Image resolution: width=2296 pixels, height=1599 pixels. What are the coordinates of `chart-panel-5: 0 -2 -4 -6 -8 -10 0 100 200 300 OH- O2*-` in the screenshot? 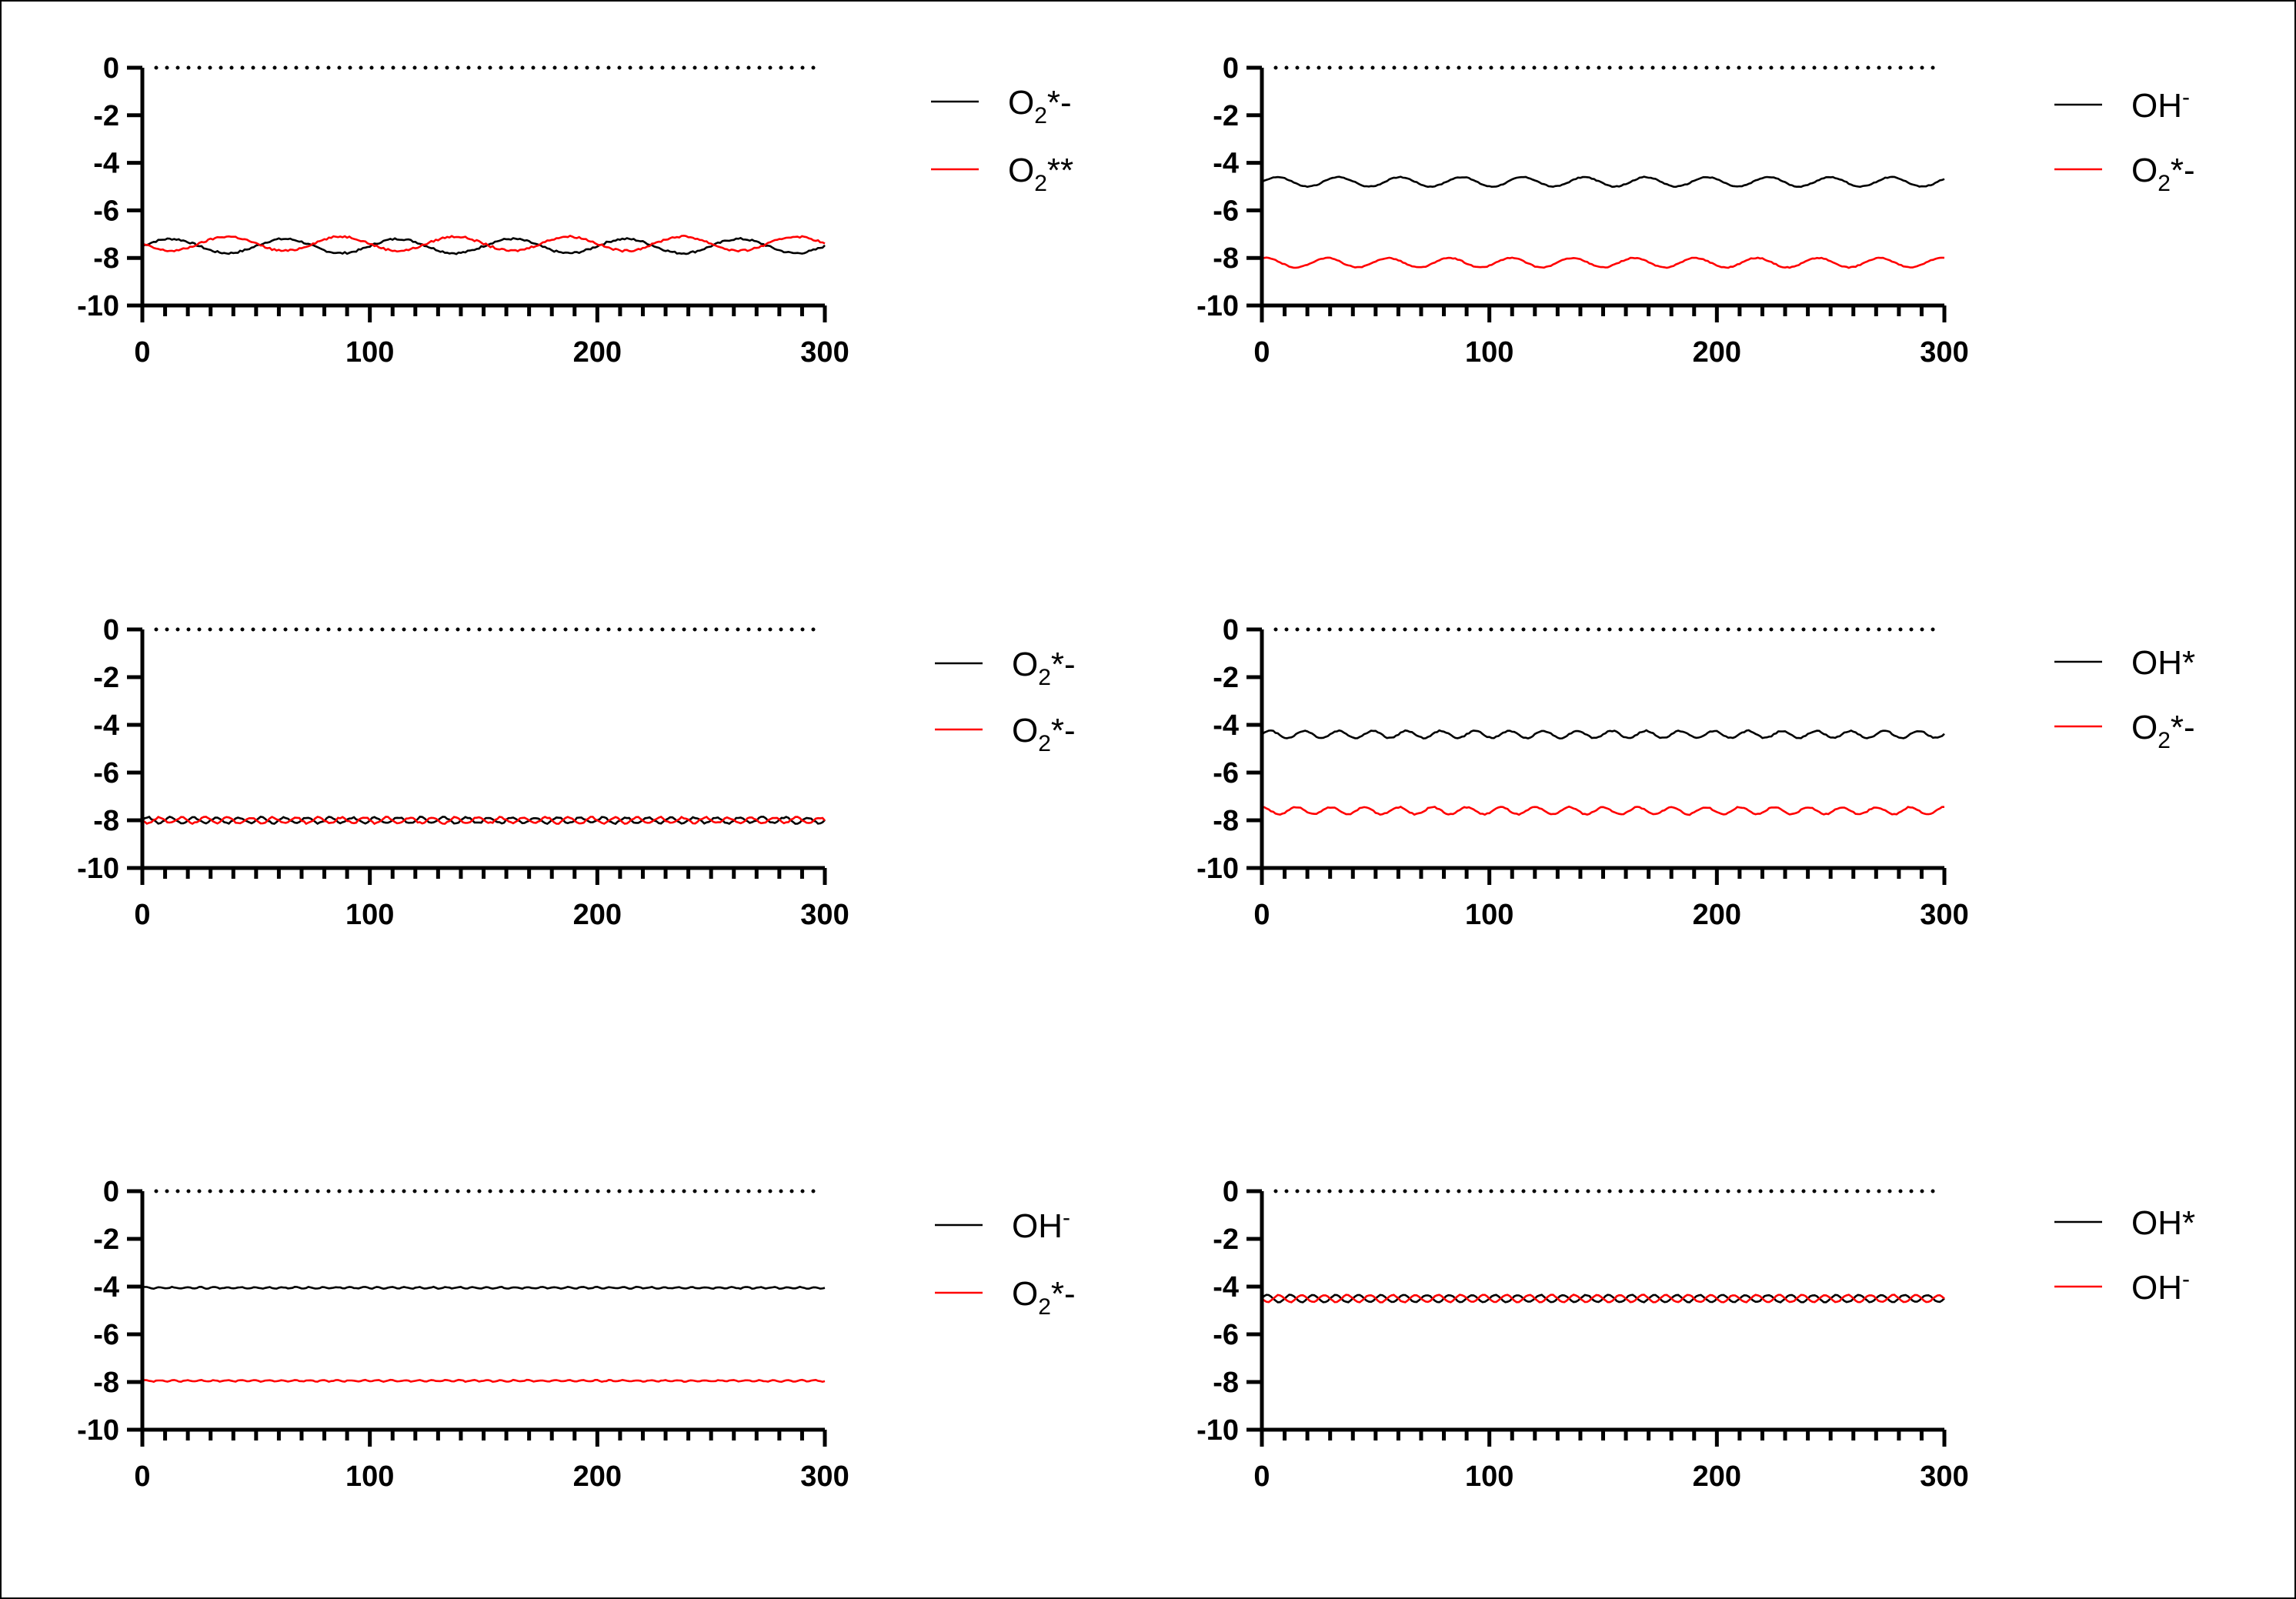 It's located at (576, 1334).